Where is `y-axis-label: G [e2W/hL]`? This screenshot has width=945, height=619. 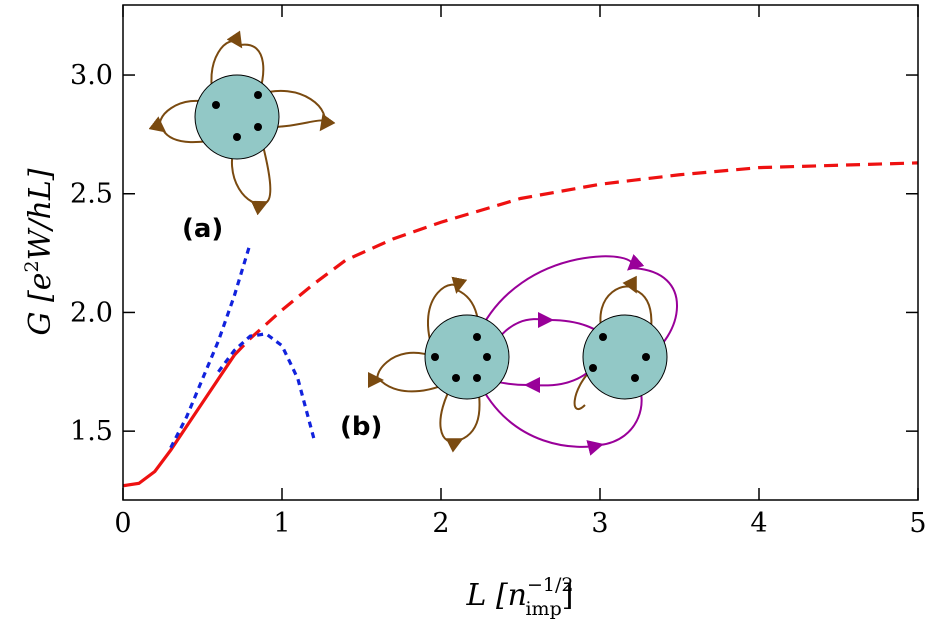 y-axis-label: G [e2W/hL] is located at coordinates (39, 251).